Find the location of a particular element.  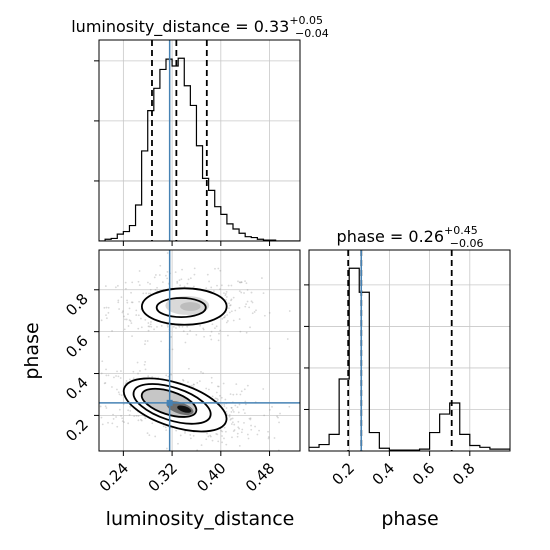

hist2-xtick-label: 0.2 is located at coordinates (343, 474).